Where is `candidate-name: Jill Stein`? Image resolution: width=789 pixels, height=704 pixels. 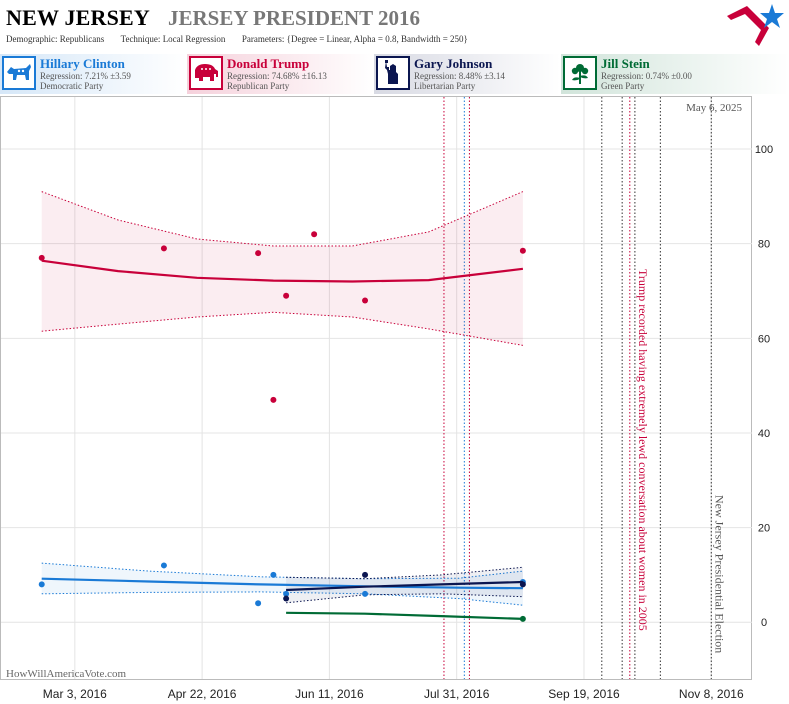
candidate-name: Jill Stein is located at coordinates (625, 63).